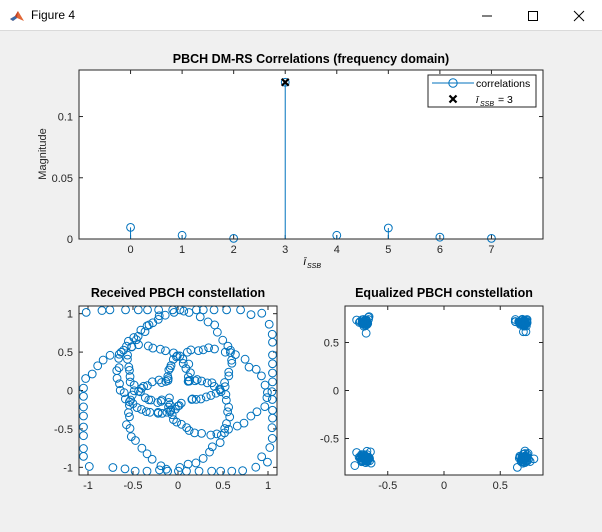  Describe the element at coordinates (387, 486) in the screenshot. I see `x-tick-label: -0.5` at that location.